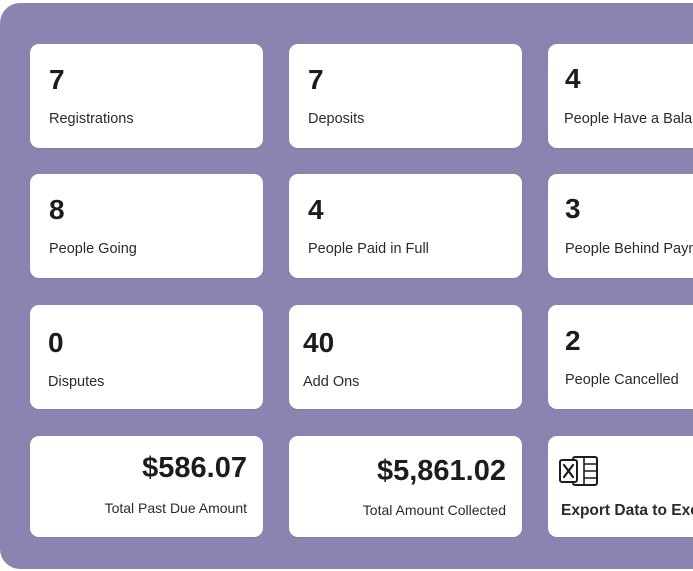 The image size is (693, 571). What do you see at coordinates (57, 209) in the screenshot?
I see `stat-value: 8` at bounding box center [57, 209].